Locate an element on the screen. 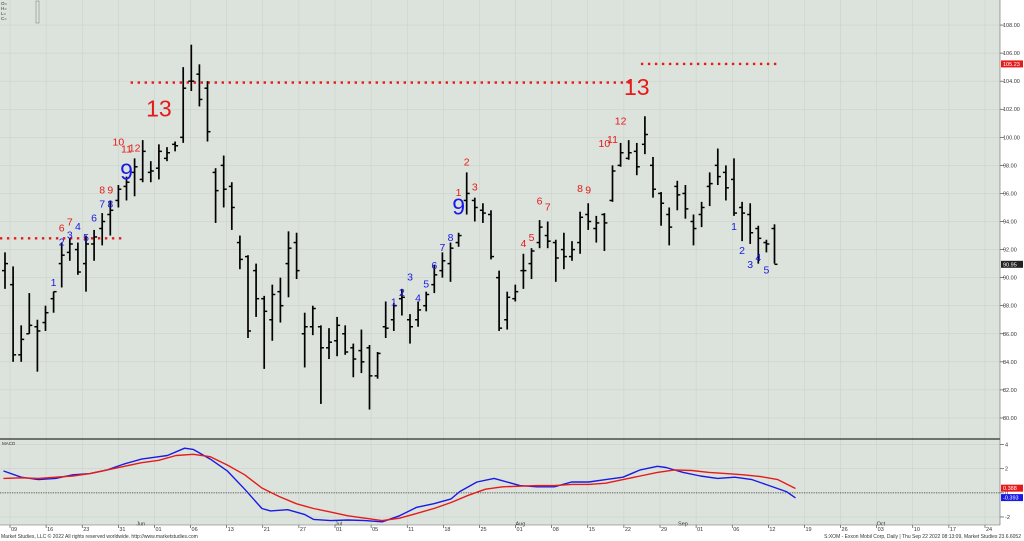  sequential-count-label: 10 is located at coordinates (605, 144).